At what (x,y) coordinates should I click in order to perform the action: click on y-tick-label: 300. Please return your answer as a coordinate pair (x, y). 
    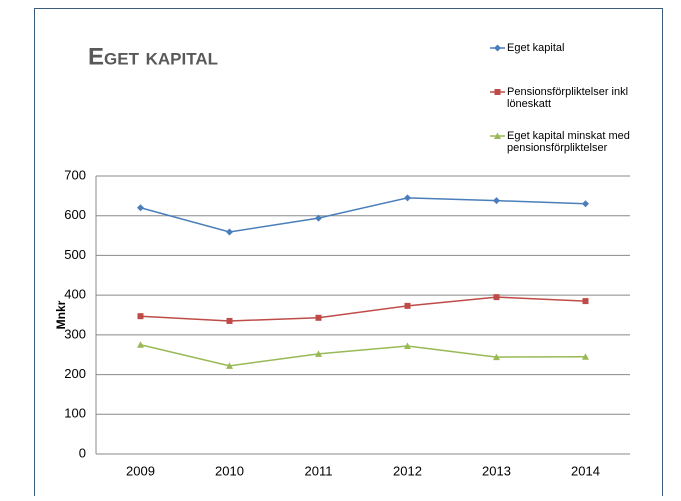
    Looking at the image, I should click on (75, 333).